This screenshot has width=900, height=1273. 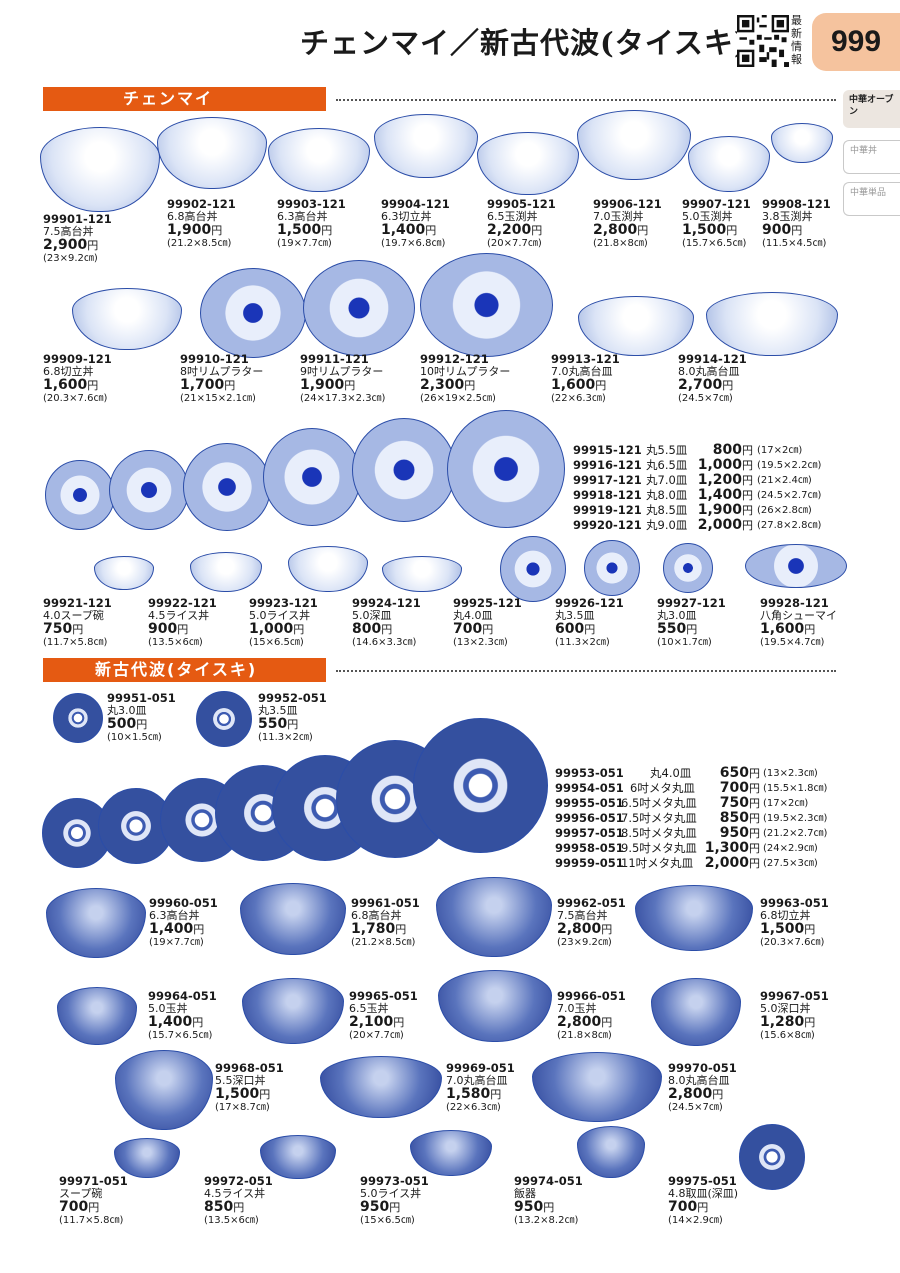 What do you see at coordinates (702, 1087) in the screenshot?
I see `product-label: 99970-051 8.0丸高台皿 2,800円 (24.5×7㎝)` at bounding box center [702, 1087].